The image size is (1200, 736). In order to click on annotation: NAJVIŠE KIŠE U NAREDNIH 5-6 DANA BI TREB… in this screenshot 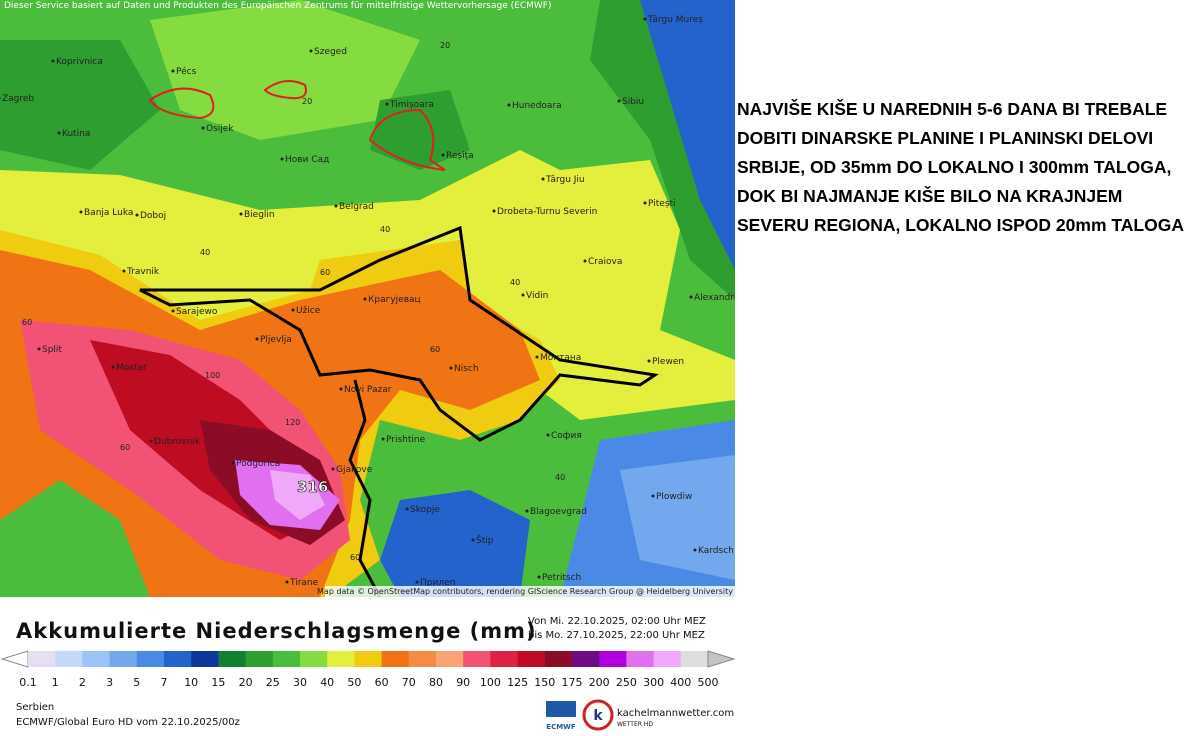, I will do `click(960, 167)`.